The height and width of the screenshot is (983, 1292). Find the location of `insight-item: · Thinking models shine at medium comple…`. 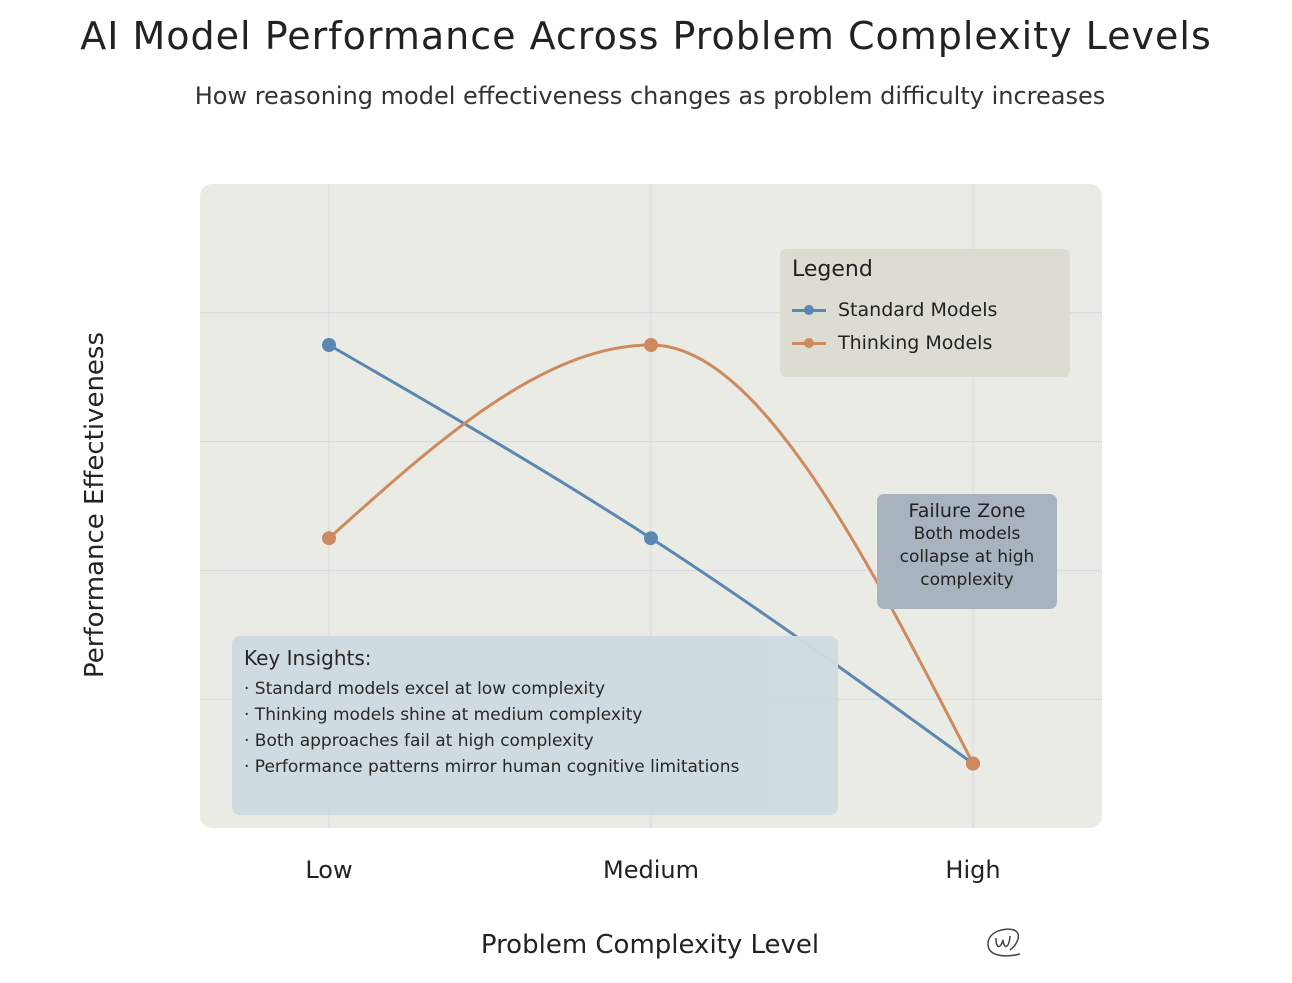

insight-item: · Thinking models shine at medium comple… is located at coordinates (443, 715).